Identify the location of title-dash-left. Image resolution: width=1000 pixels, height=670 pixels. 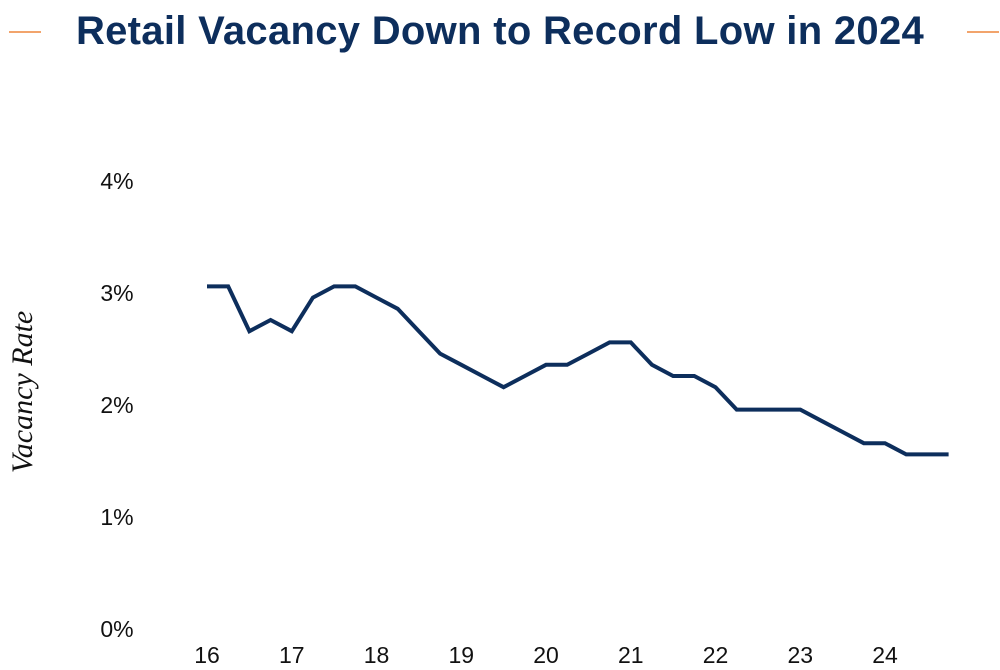
(25, 32).